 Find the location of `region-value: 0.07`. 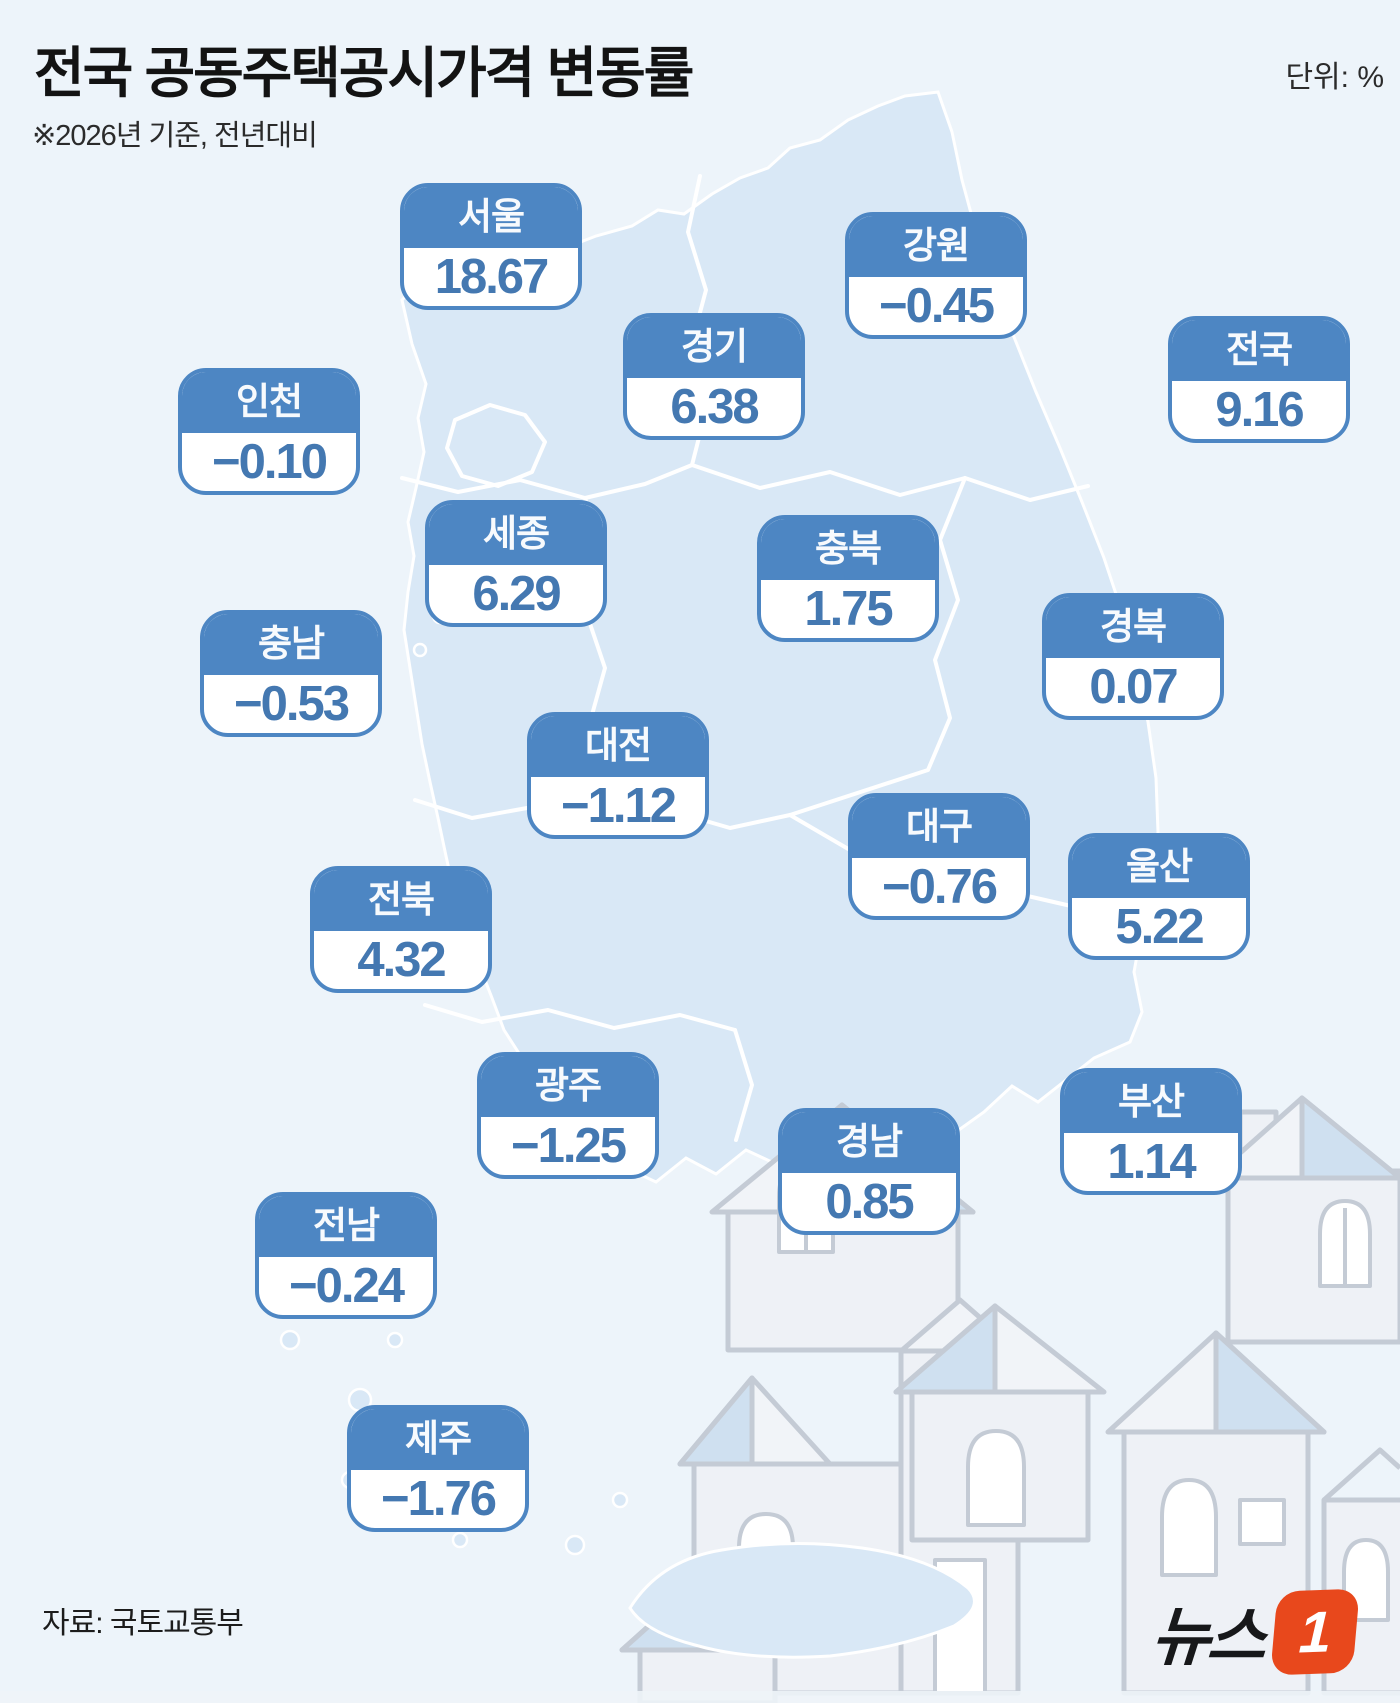

region-value: 0.07 is located at coordinates (1133, 687).